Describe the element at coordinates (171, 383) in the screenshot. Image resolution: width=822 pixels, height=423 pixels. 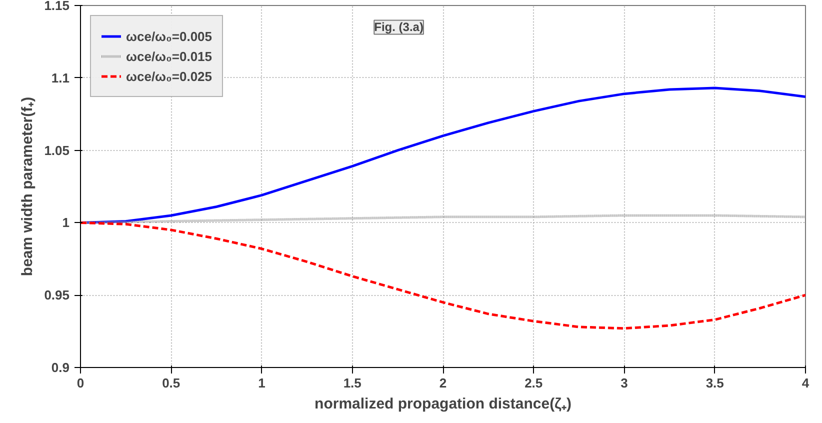
I see `x-tick-label: 0.5` at that location.